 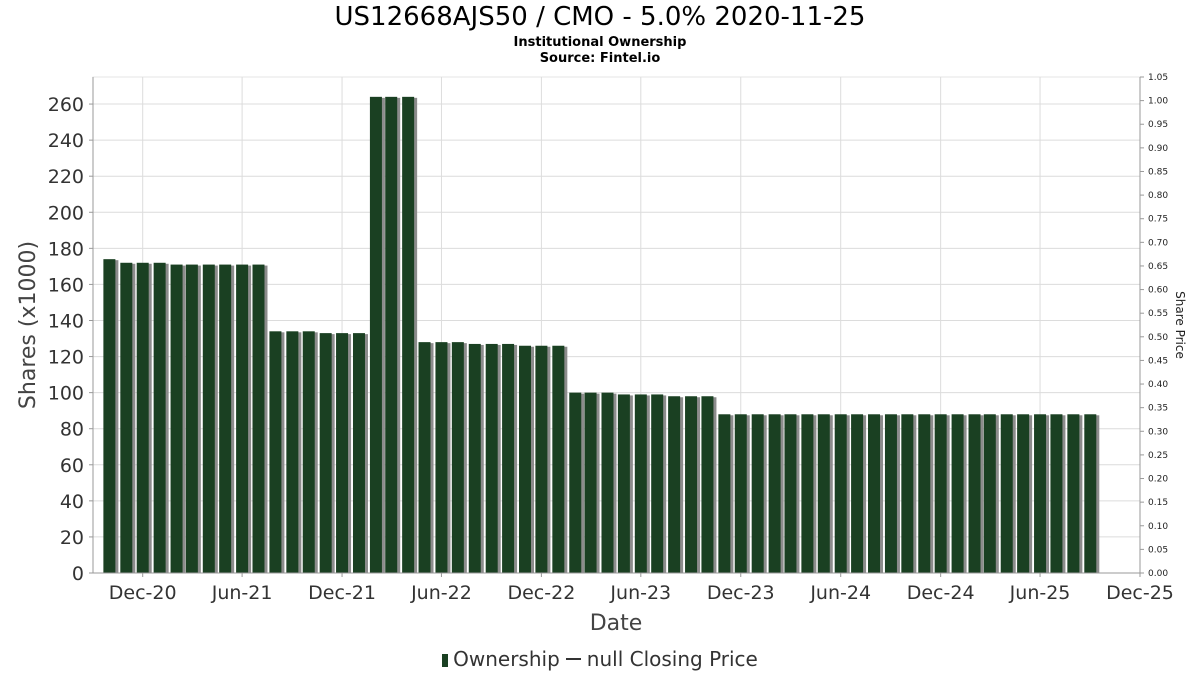 What do you see at coordinates (66, 285) in the screenshot?
I see `y-tick-label: 160` at bounding box center [66, 285].